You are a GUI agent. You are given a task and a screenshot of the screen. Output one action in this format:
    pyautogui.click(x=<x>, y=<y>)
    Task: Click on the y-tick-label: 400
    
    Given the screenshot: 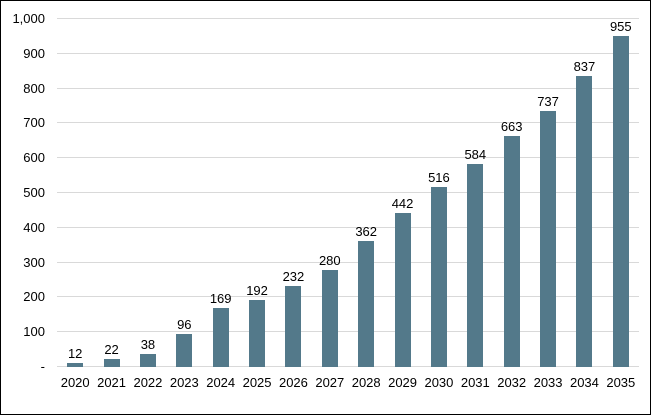 What is the action you would take?
    pyautogui.click(x=34, y=227)
    